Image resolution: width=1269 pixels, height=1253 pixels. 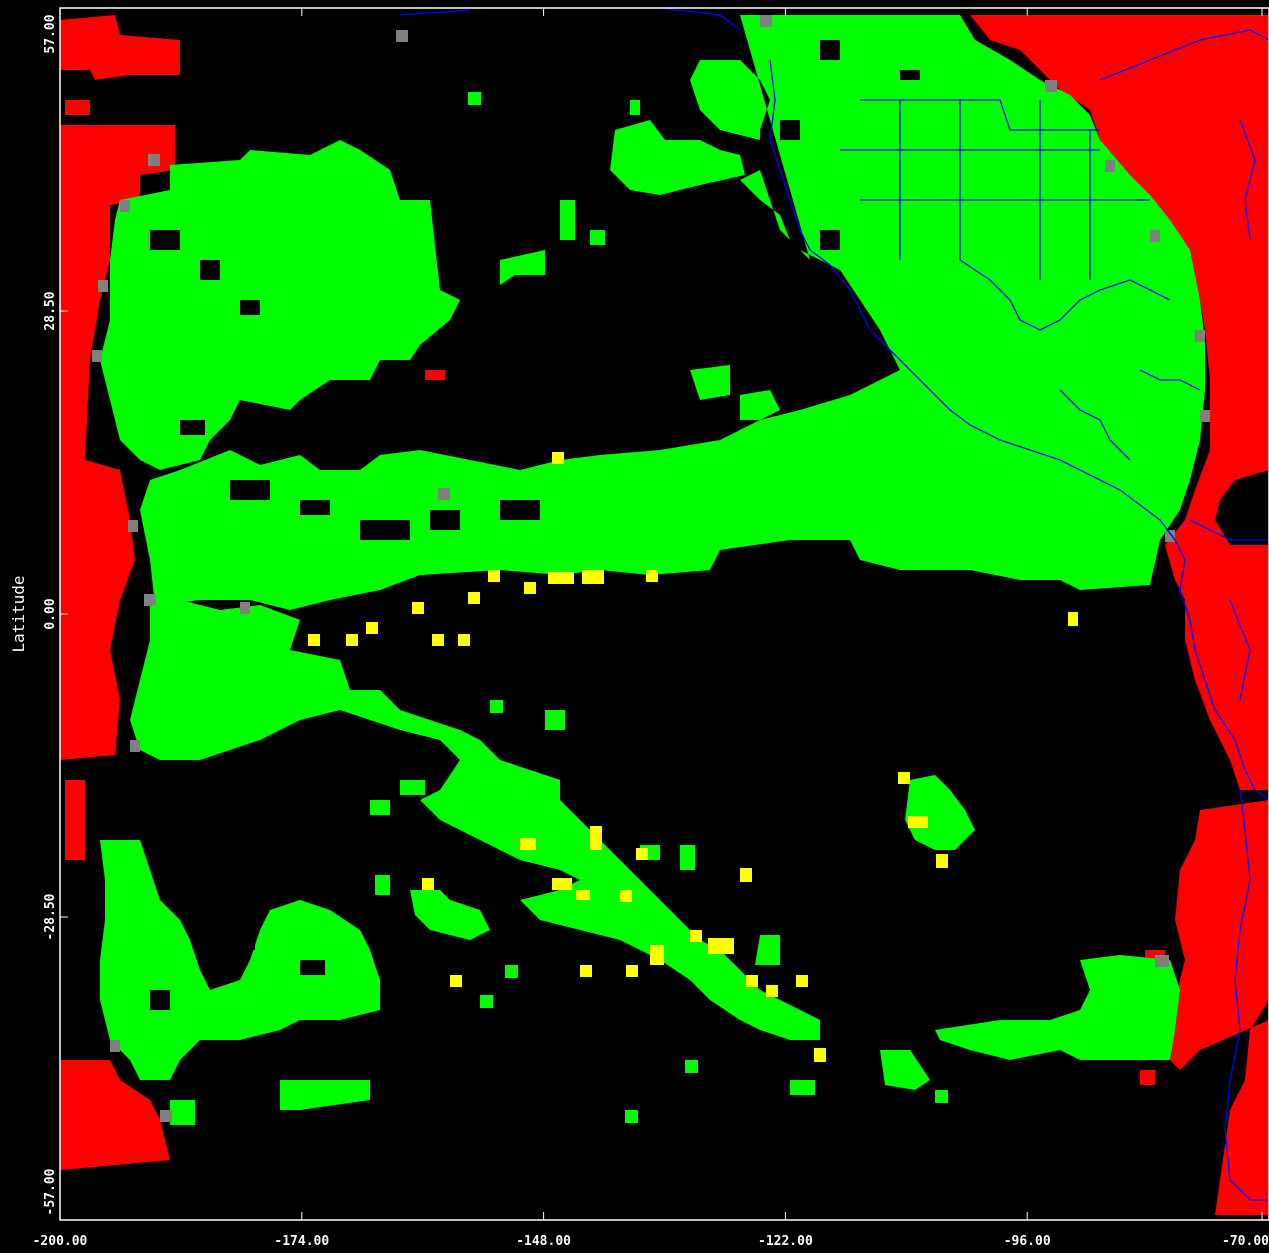 I want to click on x-tick-label: -148.00, so click(x=543, y=1241).